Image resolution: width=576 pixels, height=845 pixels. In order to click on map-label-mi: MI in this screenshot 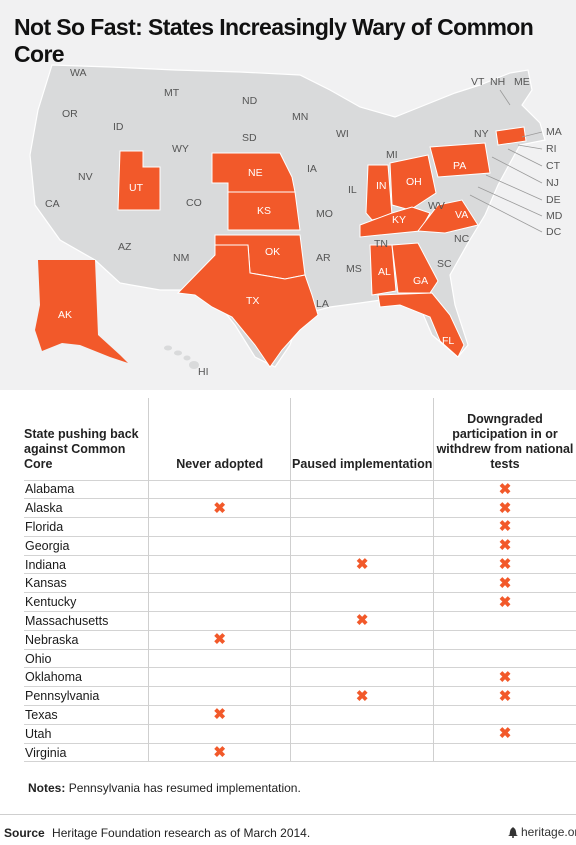, I will do `click(392, 155)`.